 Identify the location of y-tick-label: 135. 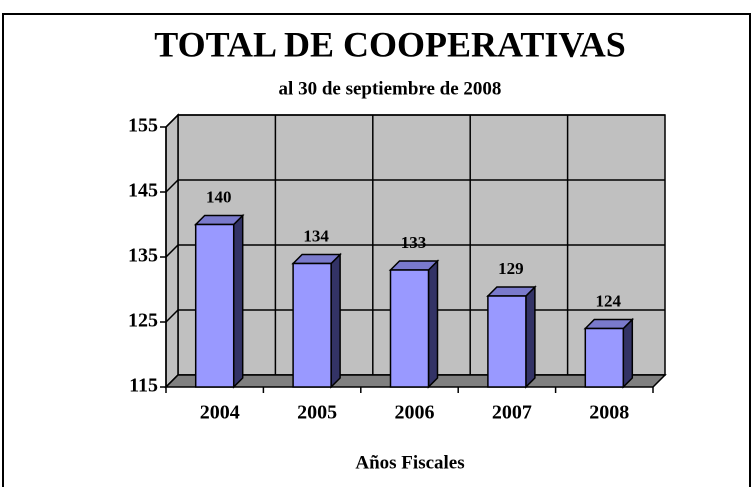
(143, 256).